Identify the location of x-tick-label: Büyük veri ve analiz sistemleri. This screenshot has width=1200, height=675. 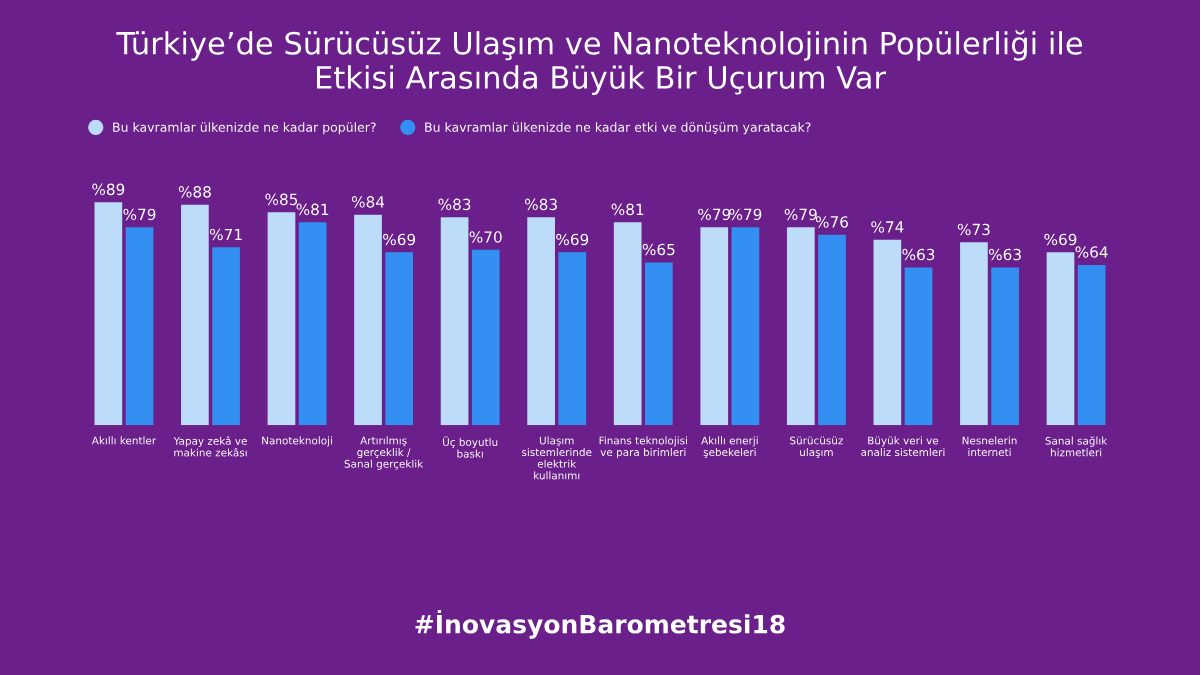
(903, 446).